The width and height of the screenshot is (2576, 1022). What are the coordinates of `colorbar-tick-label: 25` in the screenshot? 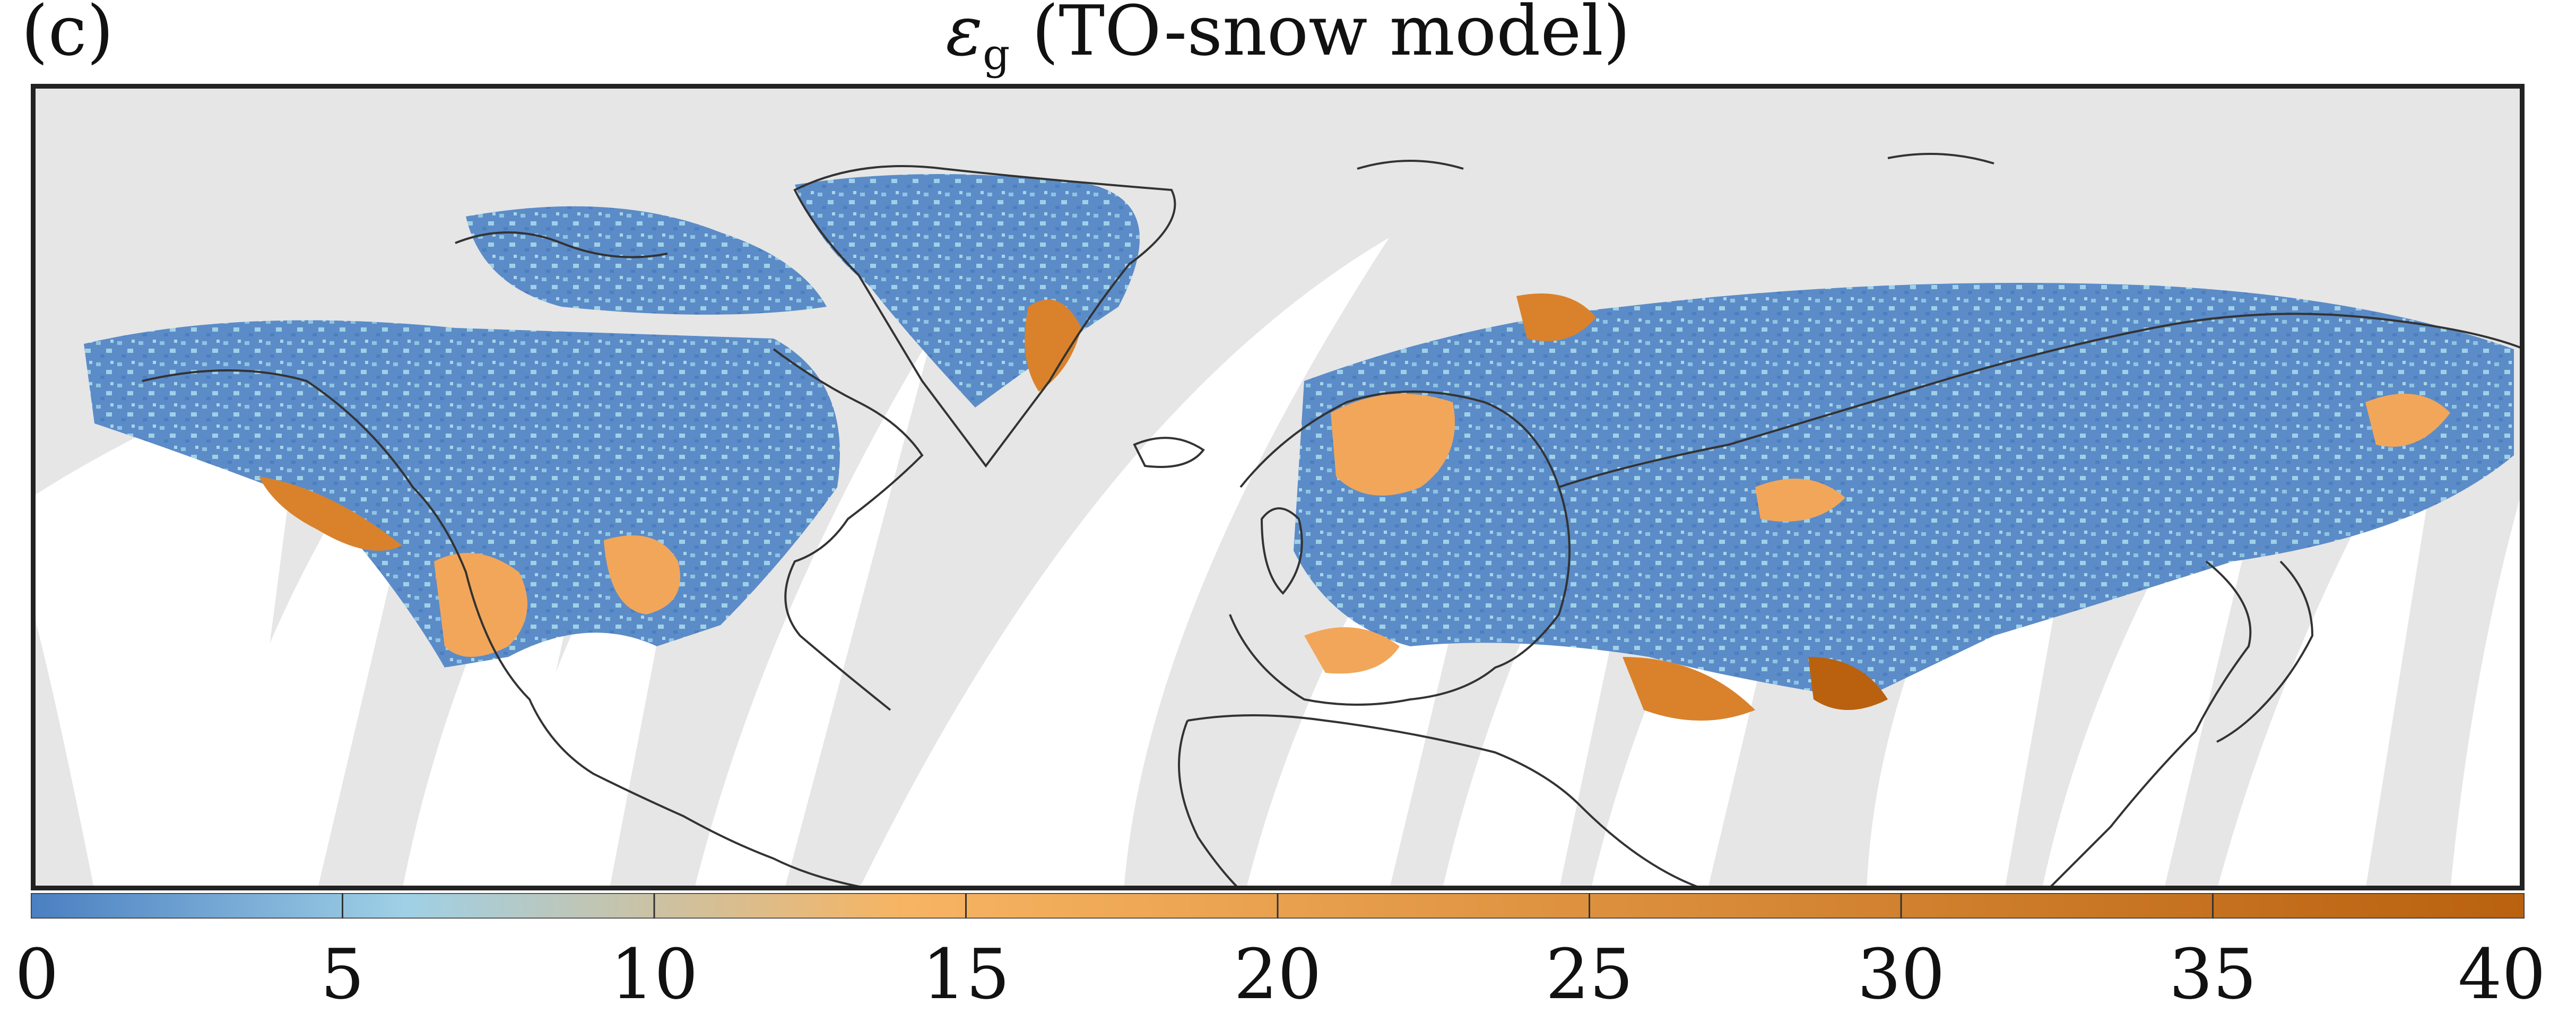 It's located at (1589, 974).